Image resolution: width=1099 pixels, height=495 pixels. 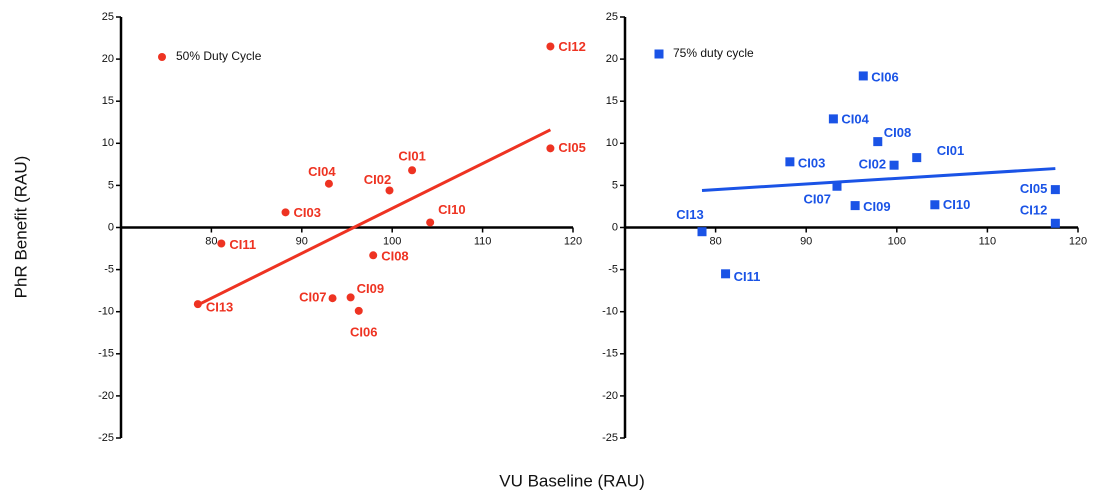 I want to click on y-axis-title: PhR Benefit (RAU), so click(x=20, y=227).